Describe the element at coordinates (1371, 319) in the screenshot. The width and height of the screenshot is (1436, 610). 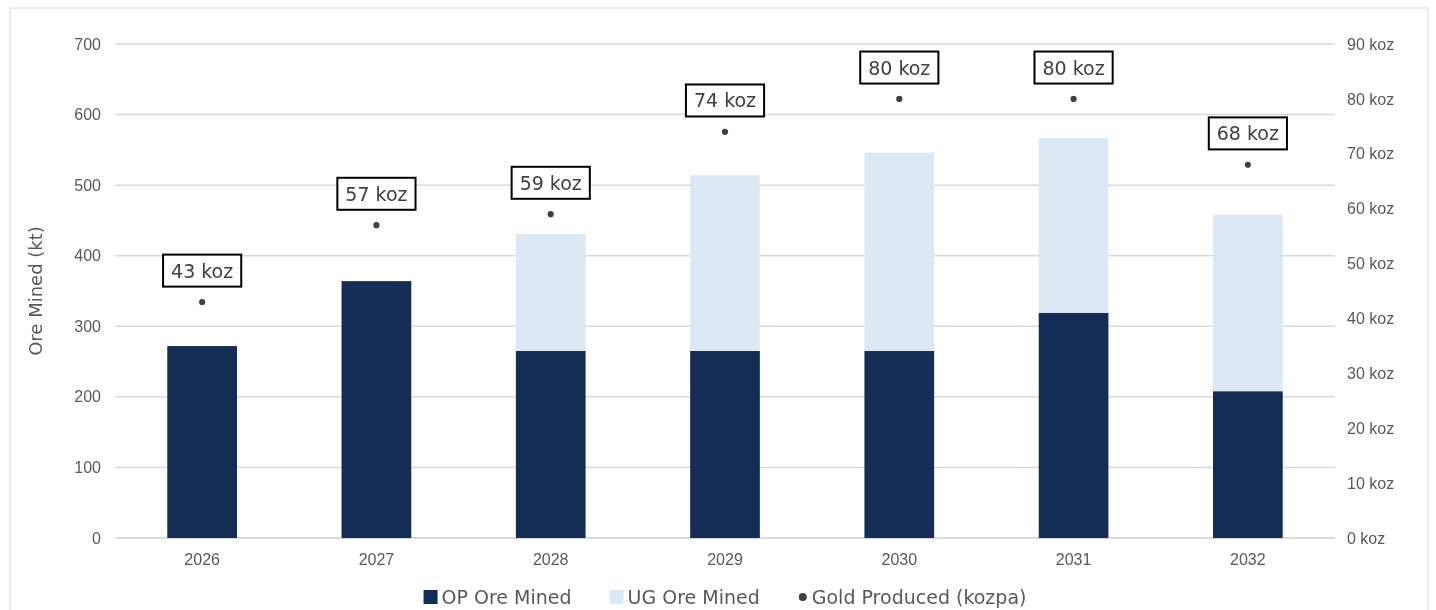
I see `y2-tick-label: 40 koz` at that location.